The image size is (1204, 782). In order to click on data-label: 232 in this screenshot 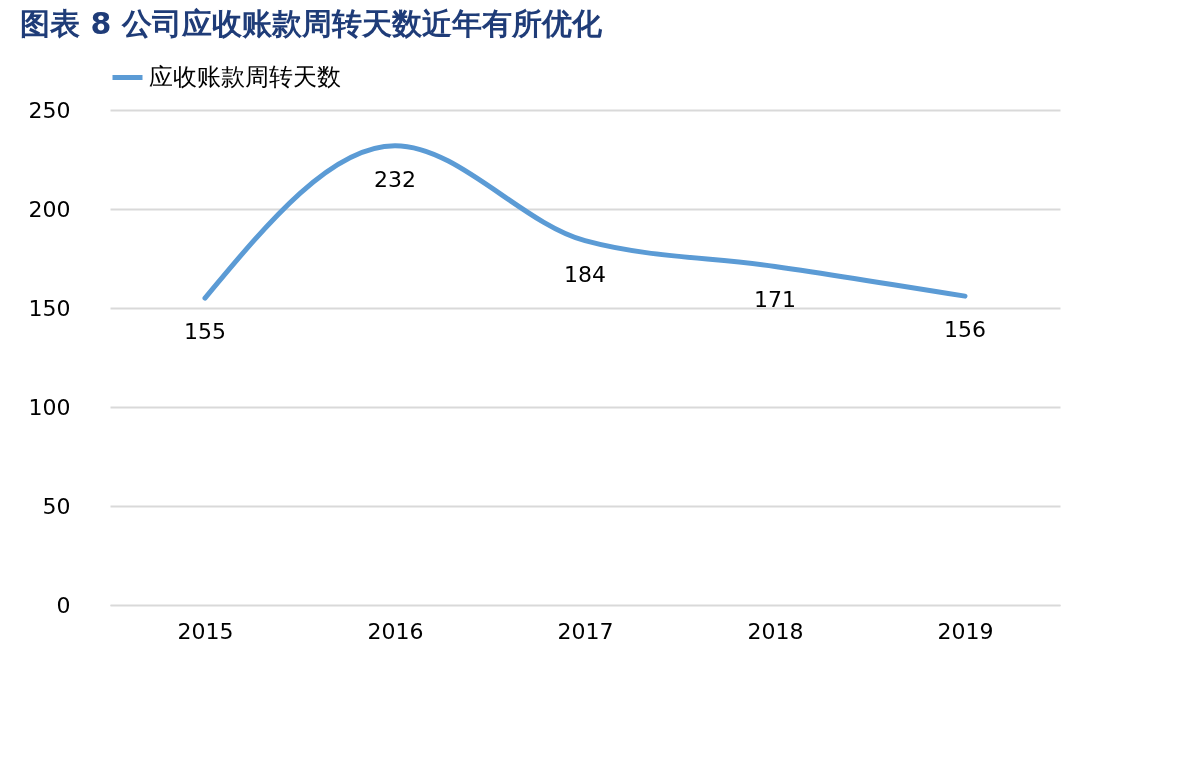, I will do `click(395, 179)`.